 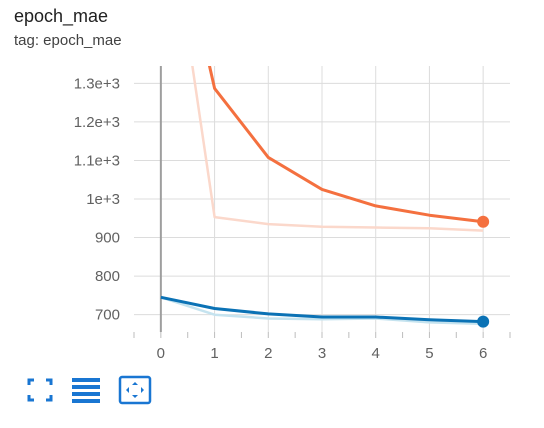 What do you see at coordinates (97, 160) in the screenshot?
I see `y-tick-label: 1.1e+3` at bounding box center [97, 160].